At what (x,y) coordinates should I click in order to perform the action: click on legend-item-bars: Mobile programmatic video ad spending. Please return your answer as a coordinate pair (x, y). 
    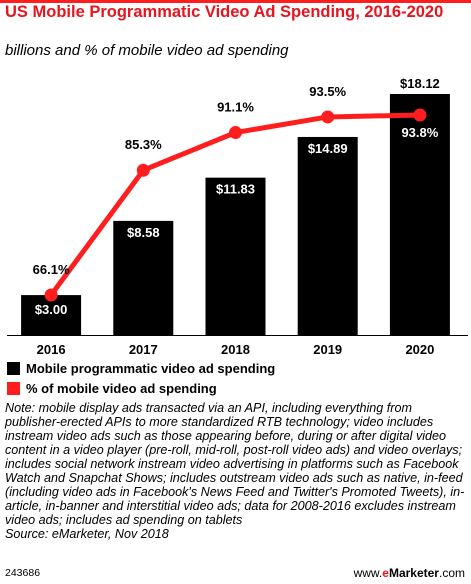
    Looking at the image, I should click on (141, 368).